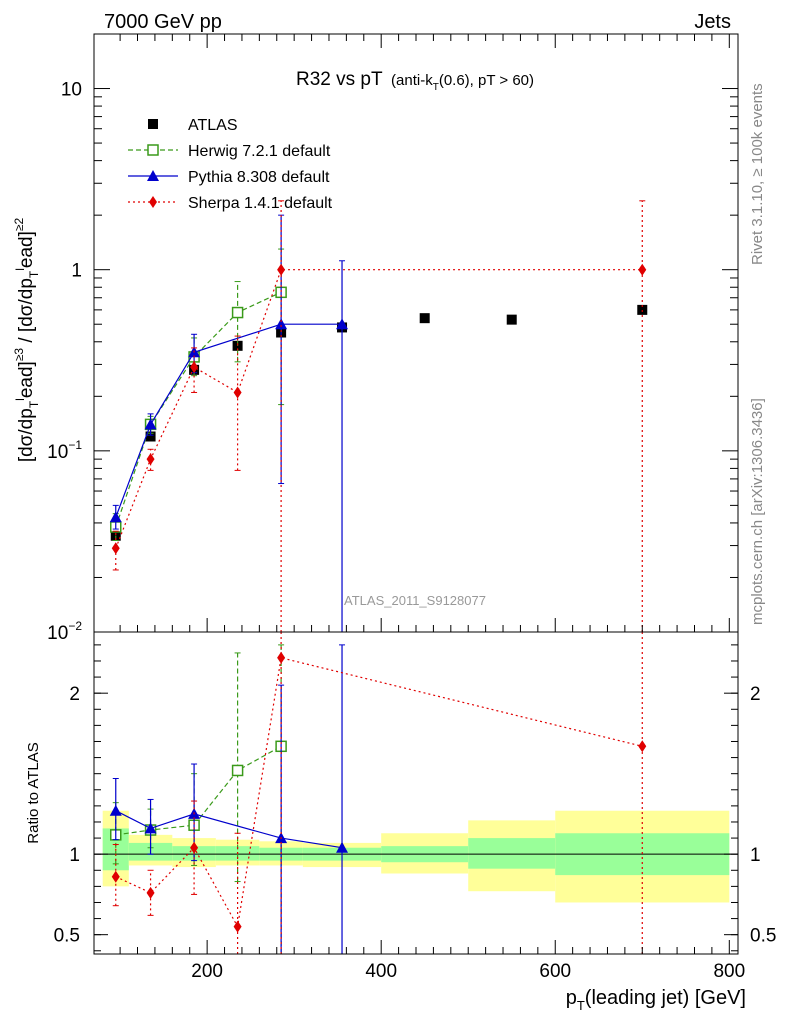 The width and height of the screenshot is (786, 1024). What do you see at coordinates (512, 853) in the screenshot?
I see `ratio-band-inner` at bounding box center [512, 853].